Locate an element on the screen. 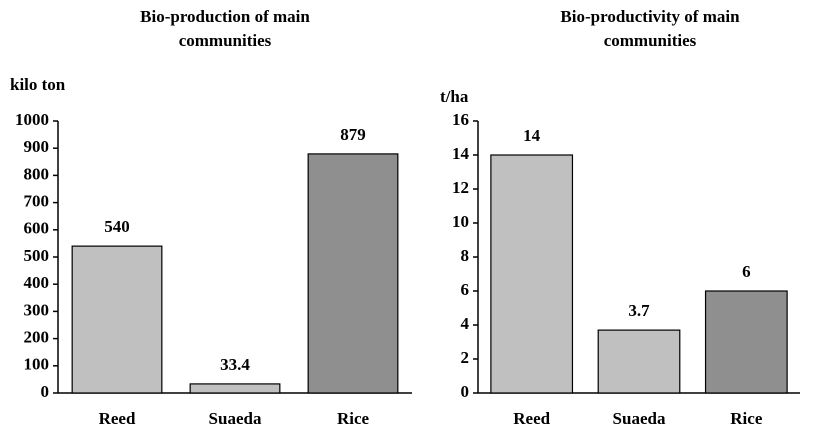 This screenshot has height=432, width=820. y-tick-label: 700 is located at coordinates (37, 201).